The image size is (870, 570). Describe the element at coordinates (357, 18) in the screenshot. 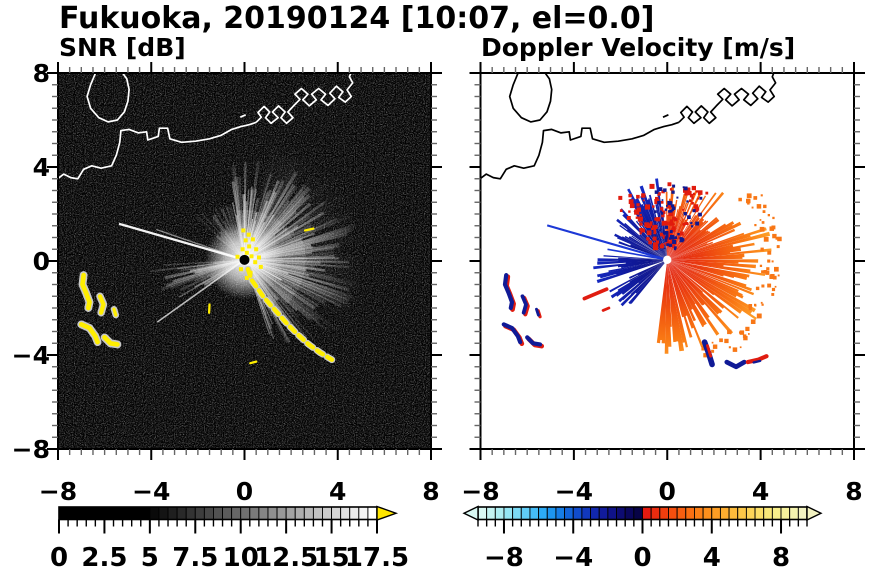

I see `figure-title: Fukuoka, 20190124 [10:07, el=0.0]` at that location.